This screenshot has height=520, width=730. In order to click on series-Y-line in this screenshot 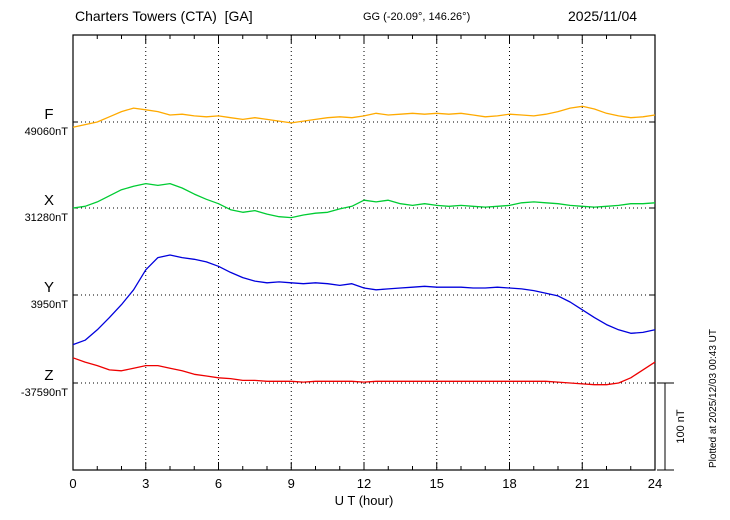, I will do `click(364, 300)`.